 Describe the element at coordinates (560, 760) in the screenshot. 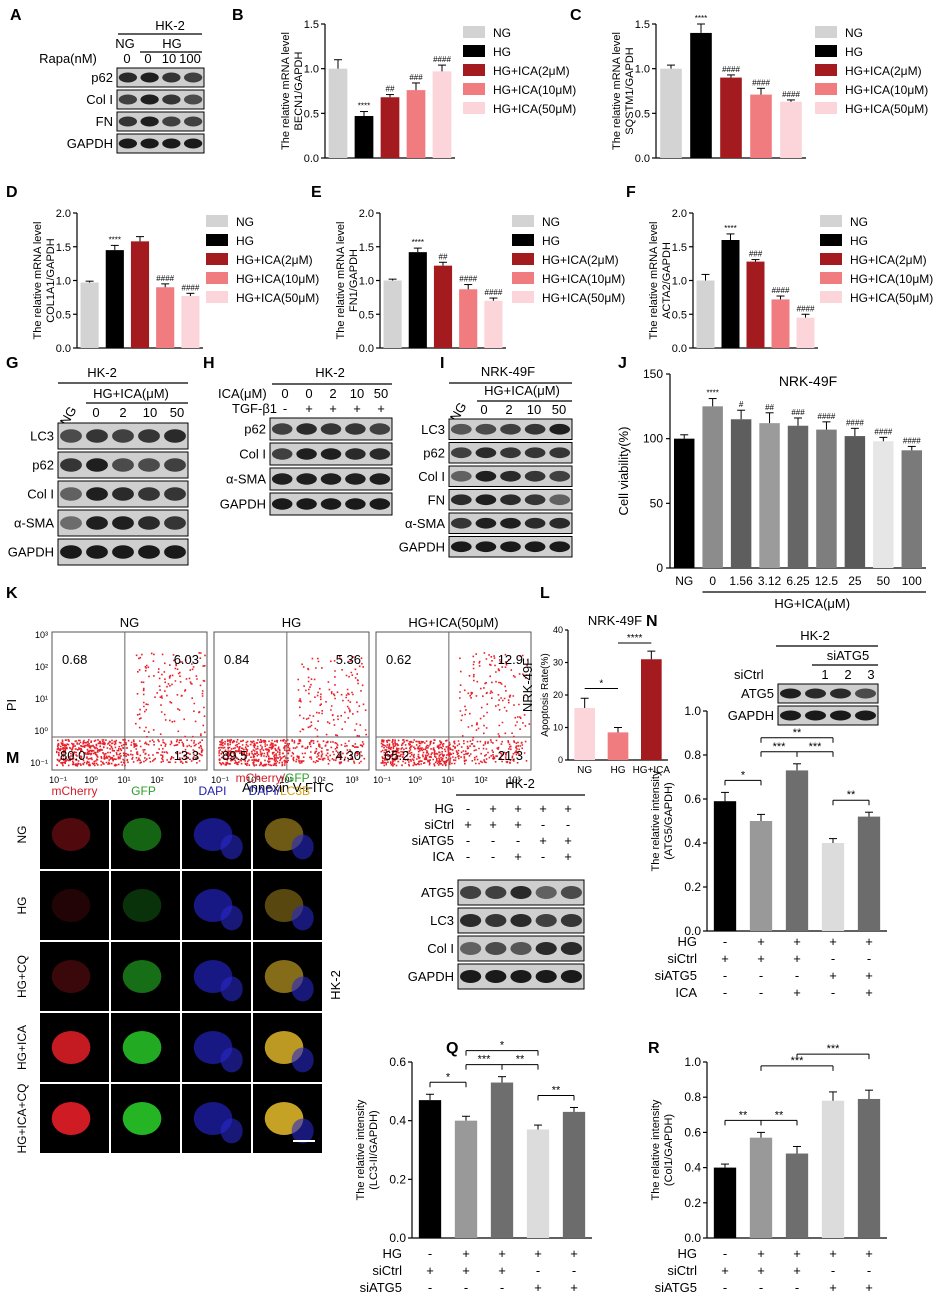

I see `y-tick-label: 0` at that location.